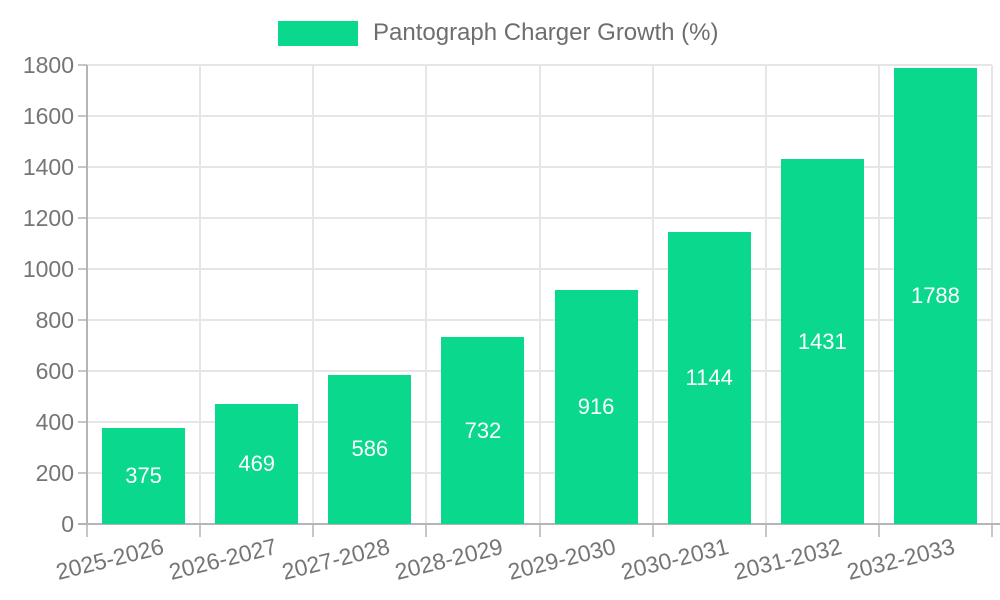 The image size is (1000, 600). What do you see at coordinates (48, 167) in the screenshot?
I see `y-tick-label: 1400` at bounding box center [48, 167].